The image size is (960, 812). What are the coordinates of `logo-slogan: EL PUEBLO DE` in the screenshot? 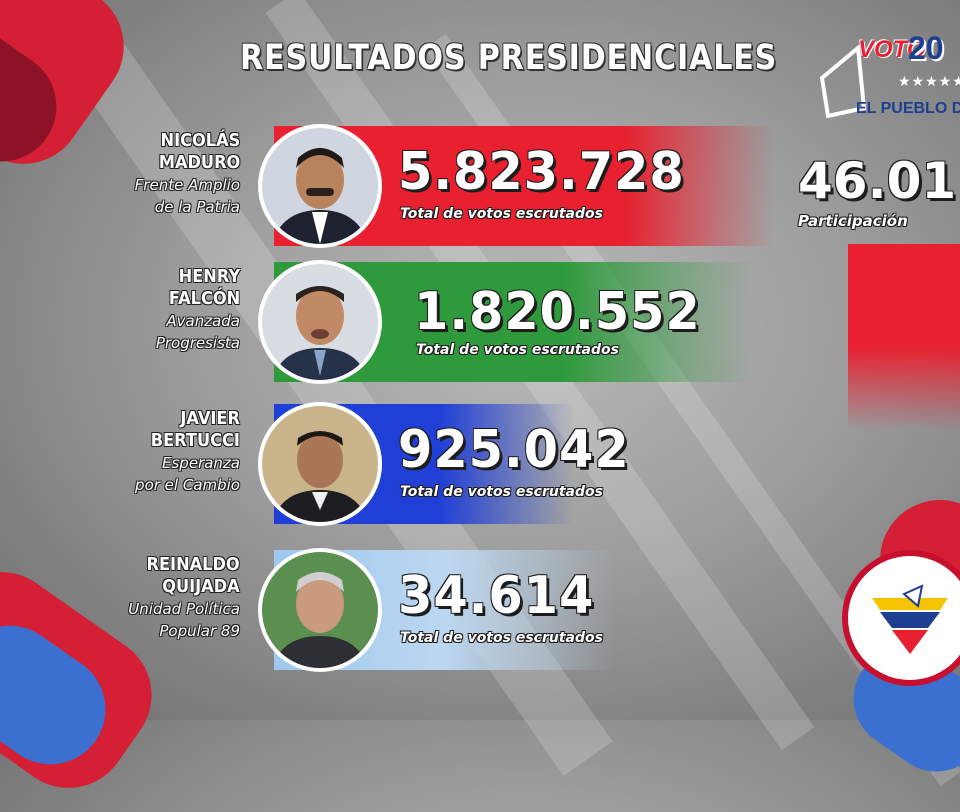 It's located at (908, 108).